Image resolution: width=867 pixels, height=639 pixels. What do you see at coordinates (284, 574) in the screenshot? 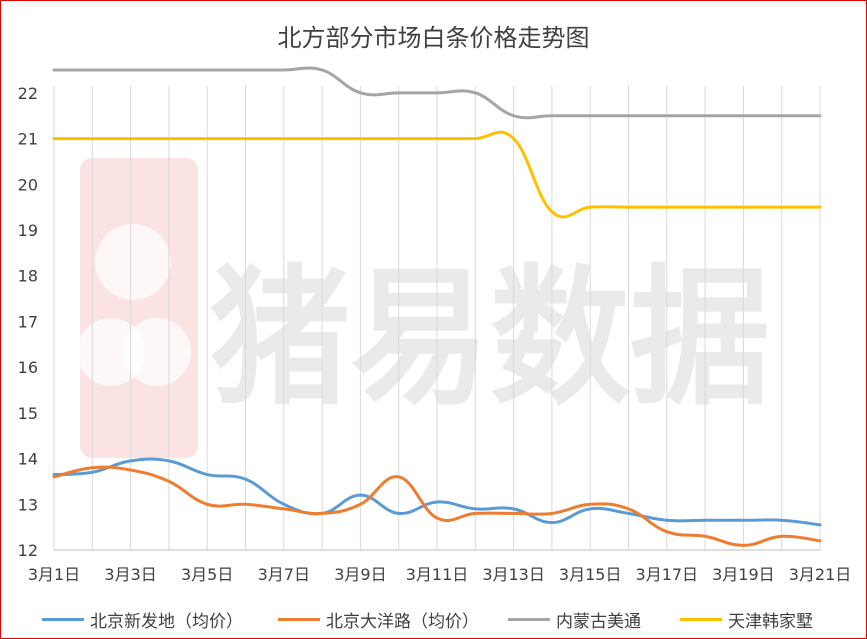
I see `x-tick-label: 3月7日` at bounding box center [284, 574].